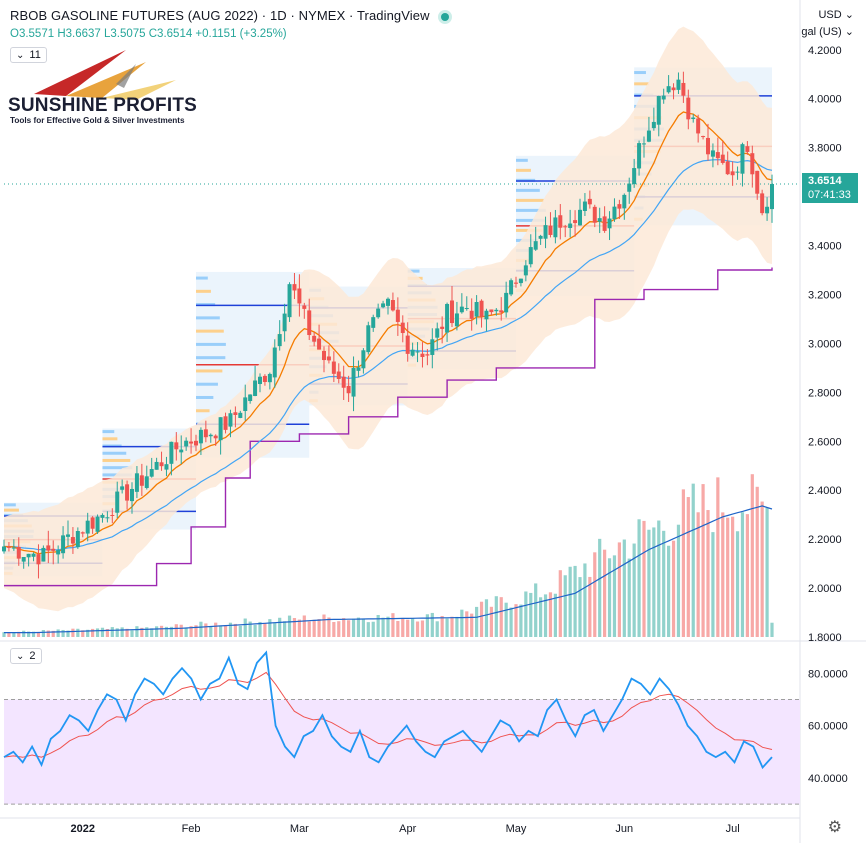  I want to click on bar-countdown: 07:41:33, so click(829, 195).